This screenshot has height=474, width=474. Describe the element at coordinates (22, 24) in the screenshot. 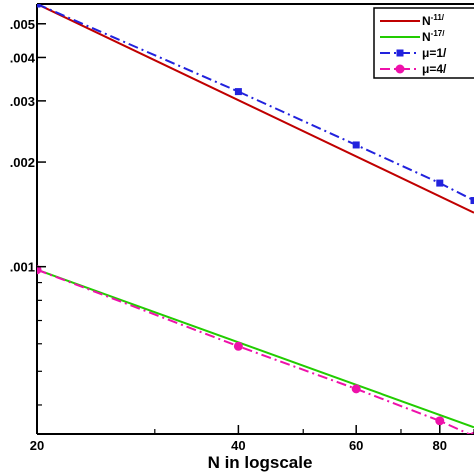

I see `y-tick-label-0: .005` at that location.